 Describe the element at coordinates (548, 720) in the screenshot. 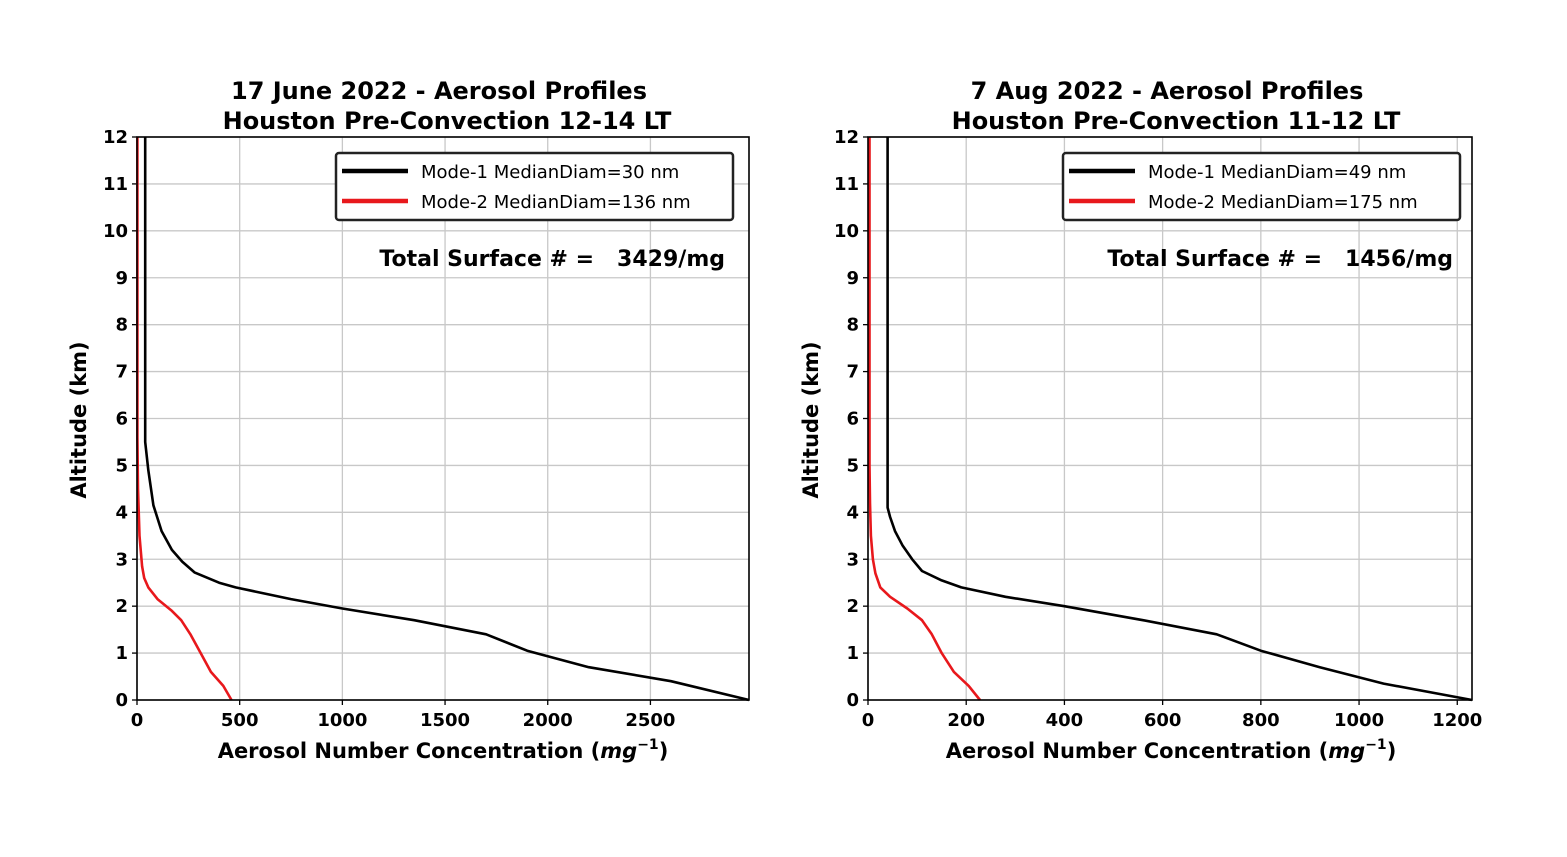

I see `x-tick-label: 2000` at that location.